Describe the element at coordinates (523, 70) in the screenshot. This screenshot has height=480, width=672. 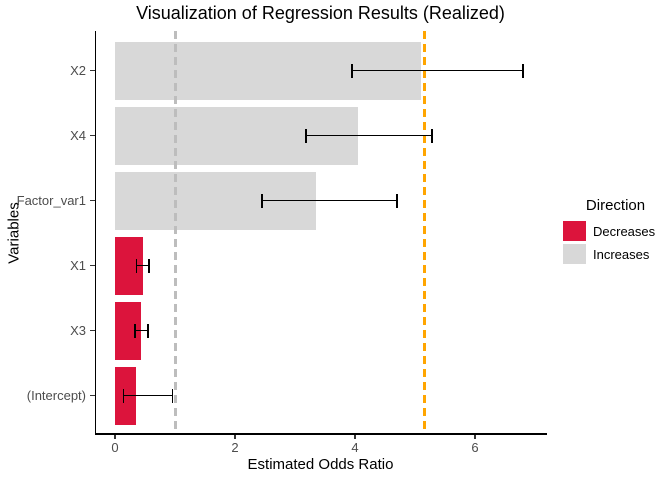
I see `error-bar-cap-high-x2` at that location.